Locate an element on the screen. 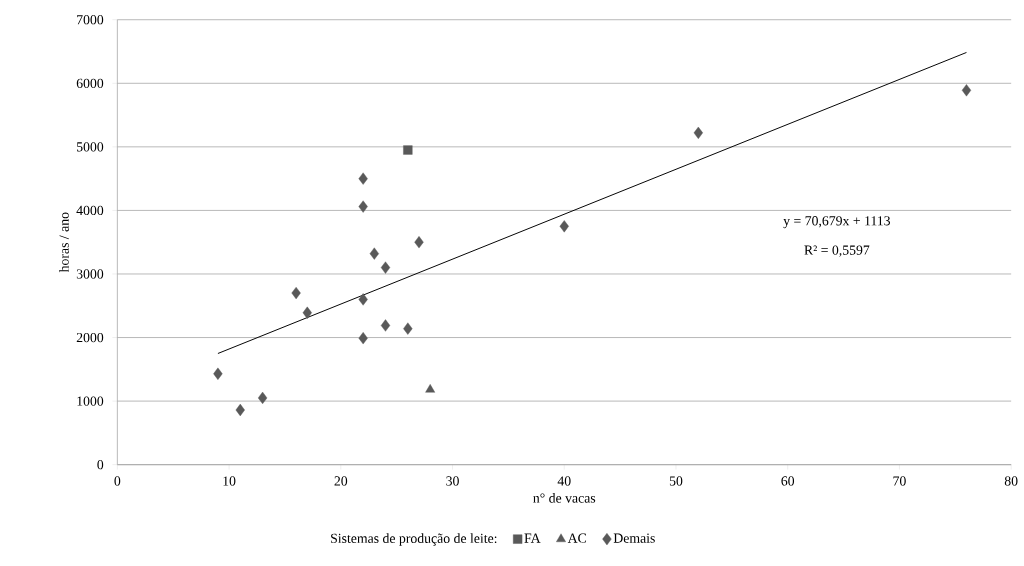 This screenshot has height=566, width=1024. x-axis-title: n° de vacas is located at coordinates (564, 497).